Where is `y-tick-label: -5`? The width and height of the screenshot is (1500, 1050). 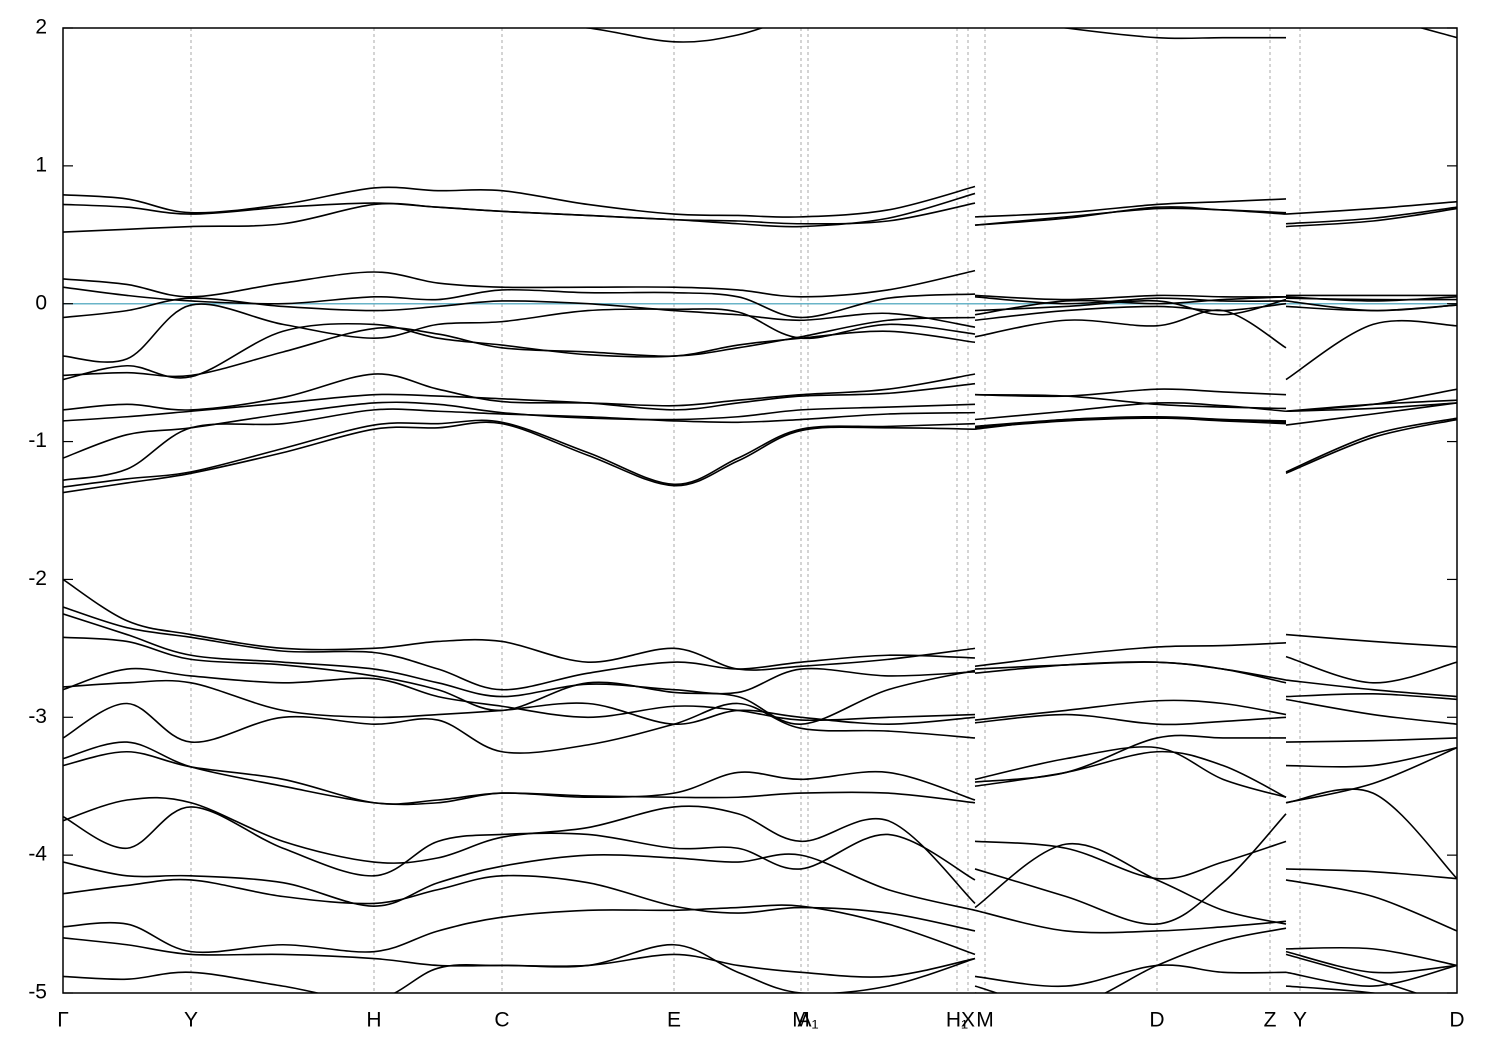
y-tick-label: -5 is located at coordinates (37, 992).